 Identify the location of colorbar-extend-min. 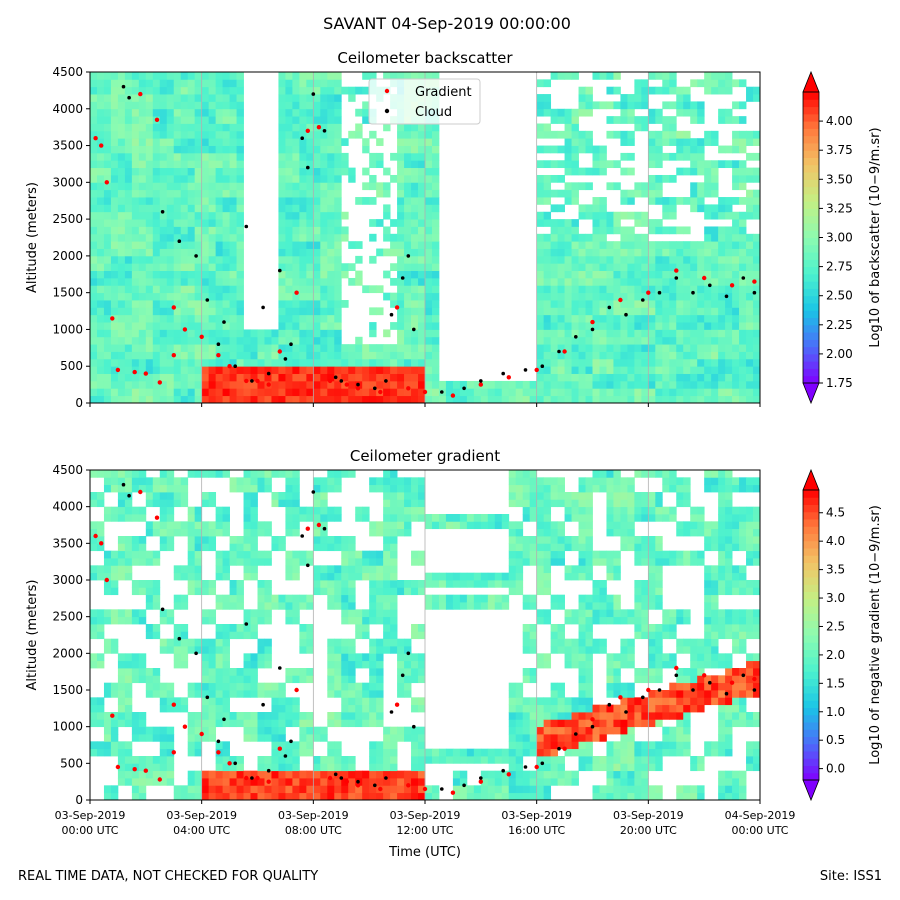
(811, 790).